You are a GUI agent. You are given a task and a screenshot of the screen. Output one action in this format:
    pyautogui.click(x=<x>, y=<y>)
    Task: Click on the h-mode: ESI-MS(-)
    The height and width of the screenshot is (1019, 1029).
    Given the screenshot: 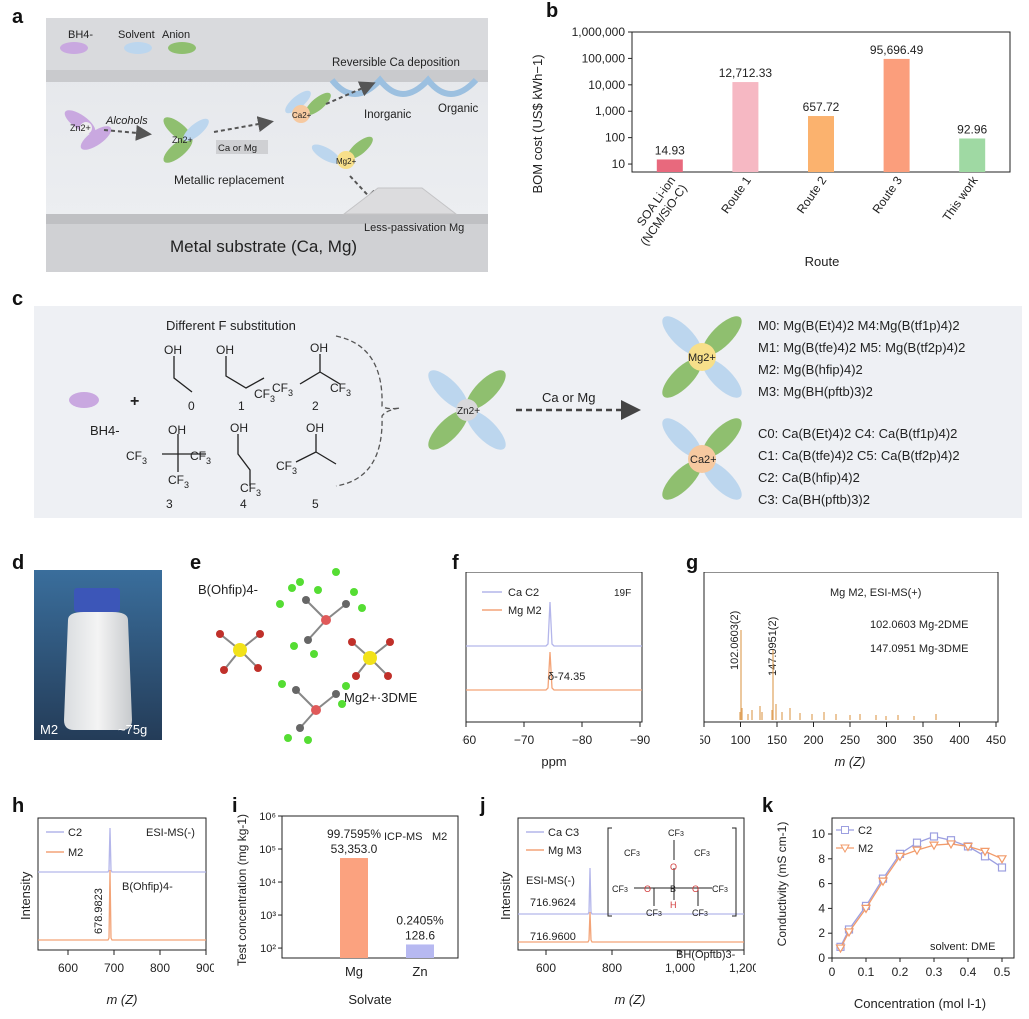 What is the action you would take?
    pyautogui.click(x=170, y=833)
    